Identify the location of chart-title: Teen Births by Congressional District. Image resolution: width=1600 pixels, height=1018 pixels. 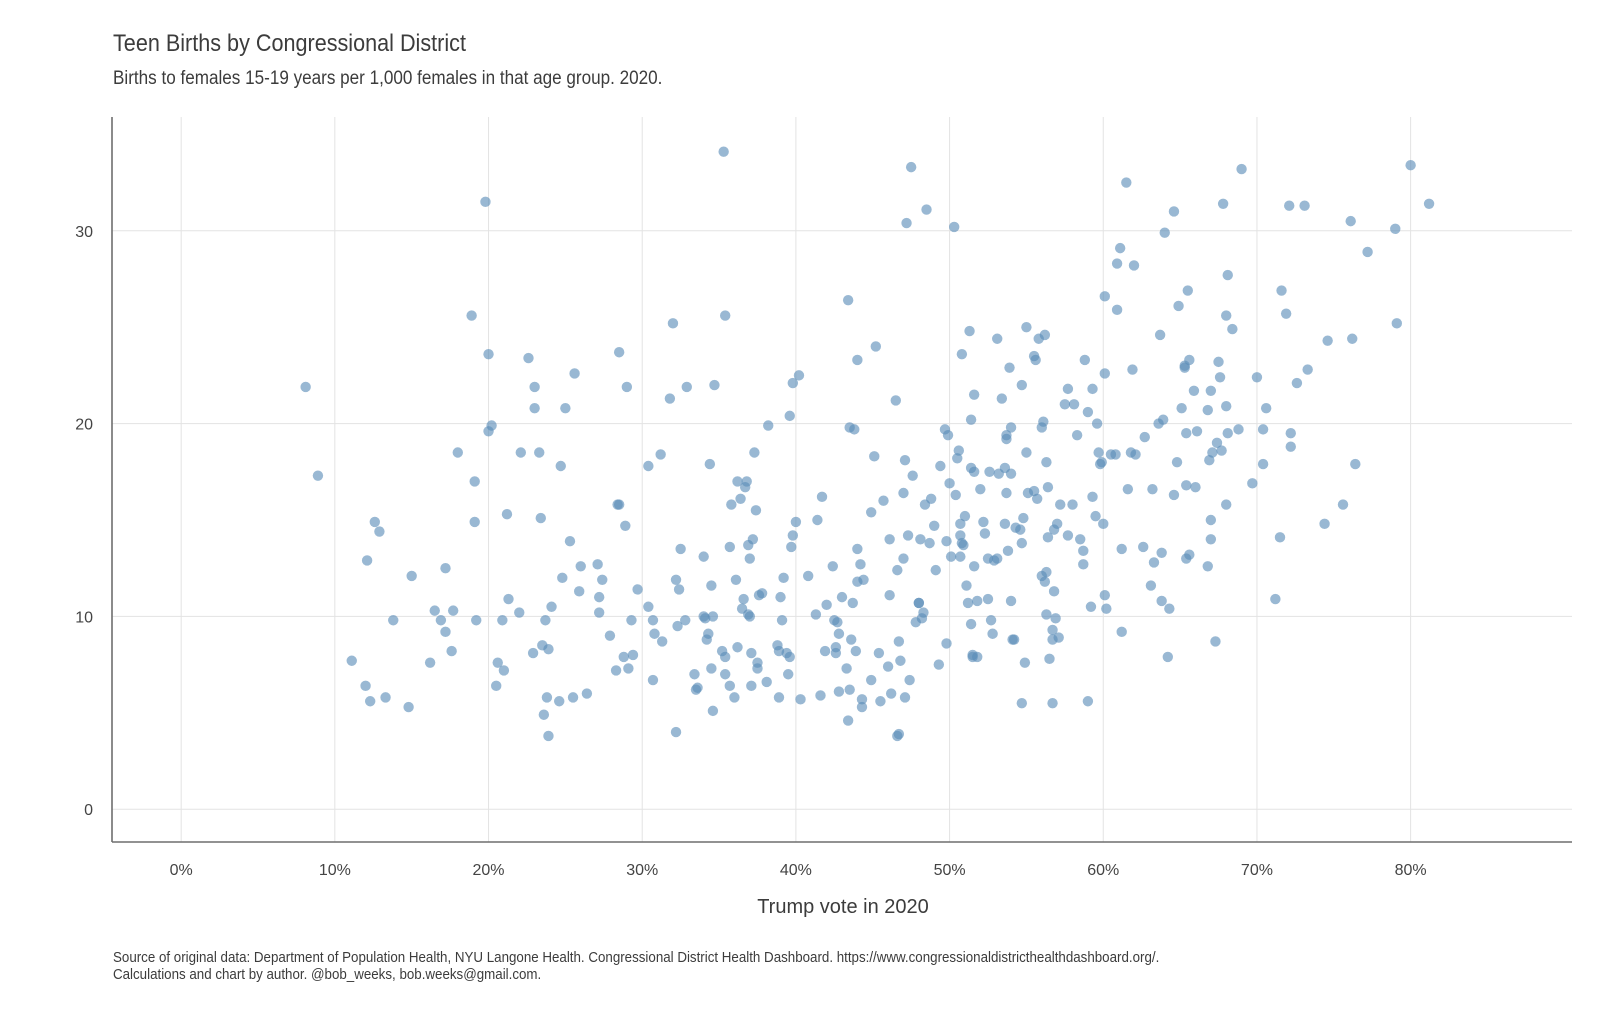
(289, 43).